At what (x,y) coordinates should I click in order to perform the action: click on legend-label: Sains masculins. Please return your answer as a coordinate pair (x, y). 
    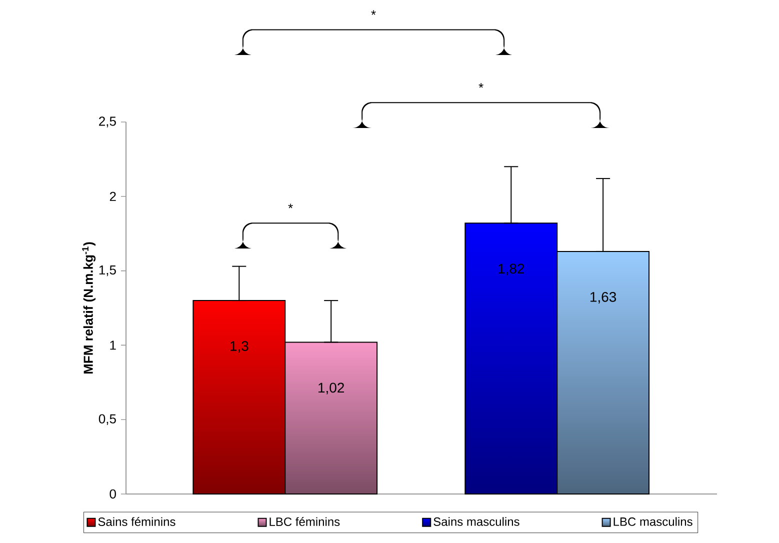
    Looking at the image, I should click on (477, 521).